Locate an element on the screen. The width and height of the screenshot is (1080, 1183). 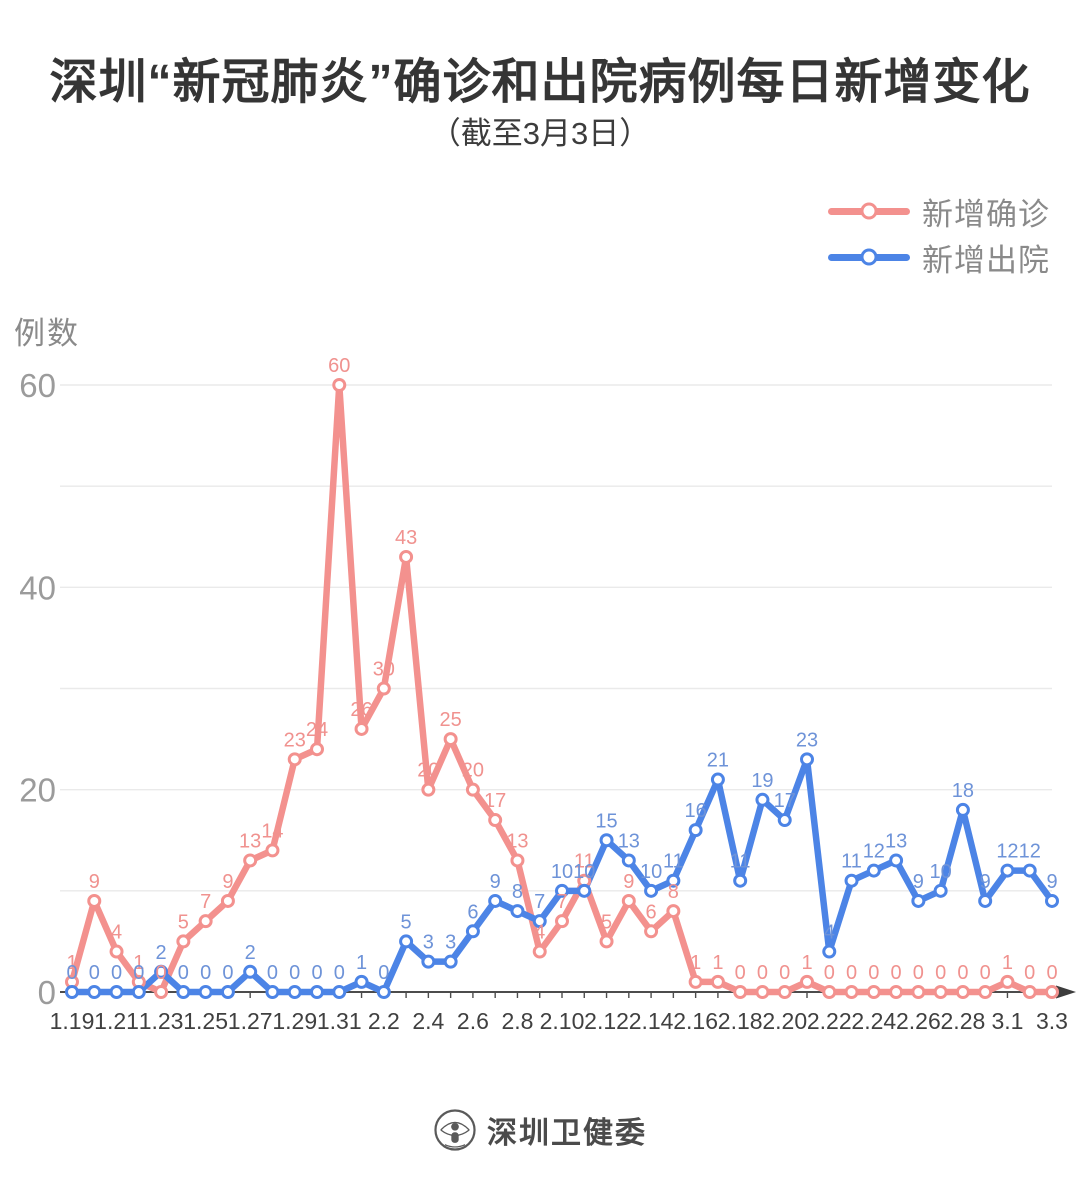
svg-text: 25 is located at coordinates (451, 720).